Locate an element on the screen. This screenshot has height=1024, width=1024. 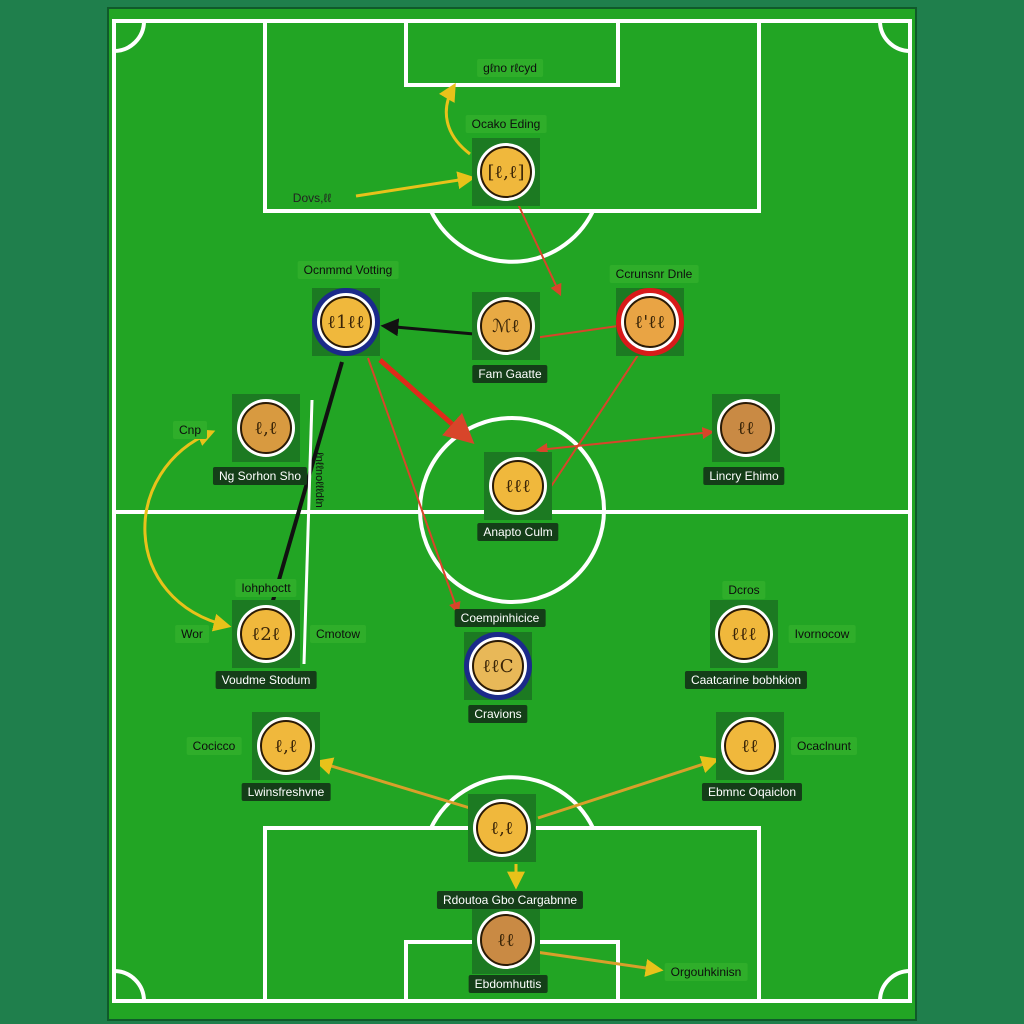
player-token-glyph: [ℓ,ℓ] is located at coordinates (505, 172).